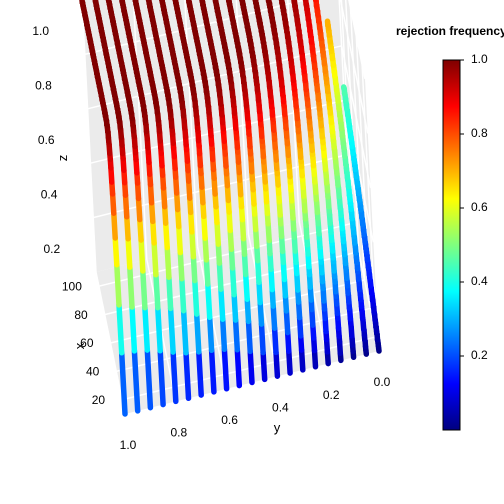  Describe the element at coordinates (46, 140) in the screenshot. I see `z-tick-label: 0.6` at that location.